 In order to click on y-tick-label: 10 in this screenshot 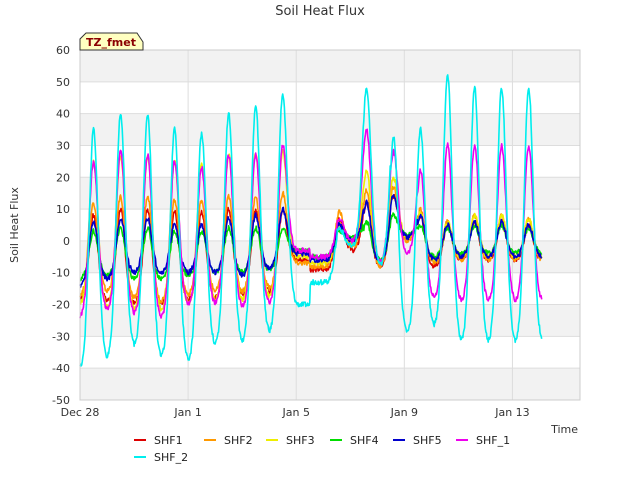, I will do `click(63, 209)`.